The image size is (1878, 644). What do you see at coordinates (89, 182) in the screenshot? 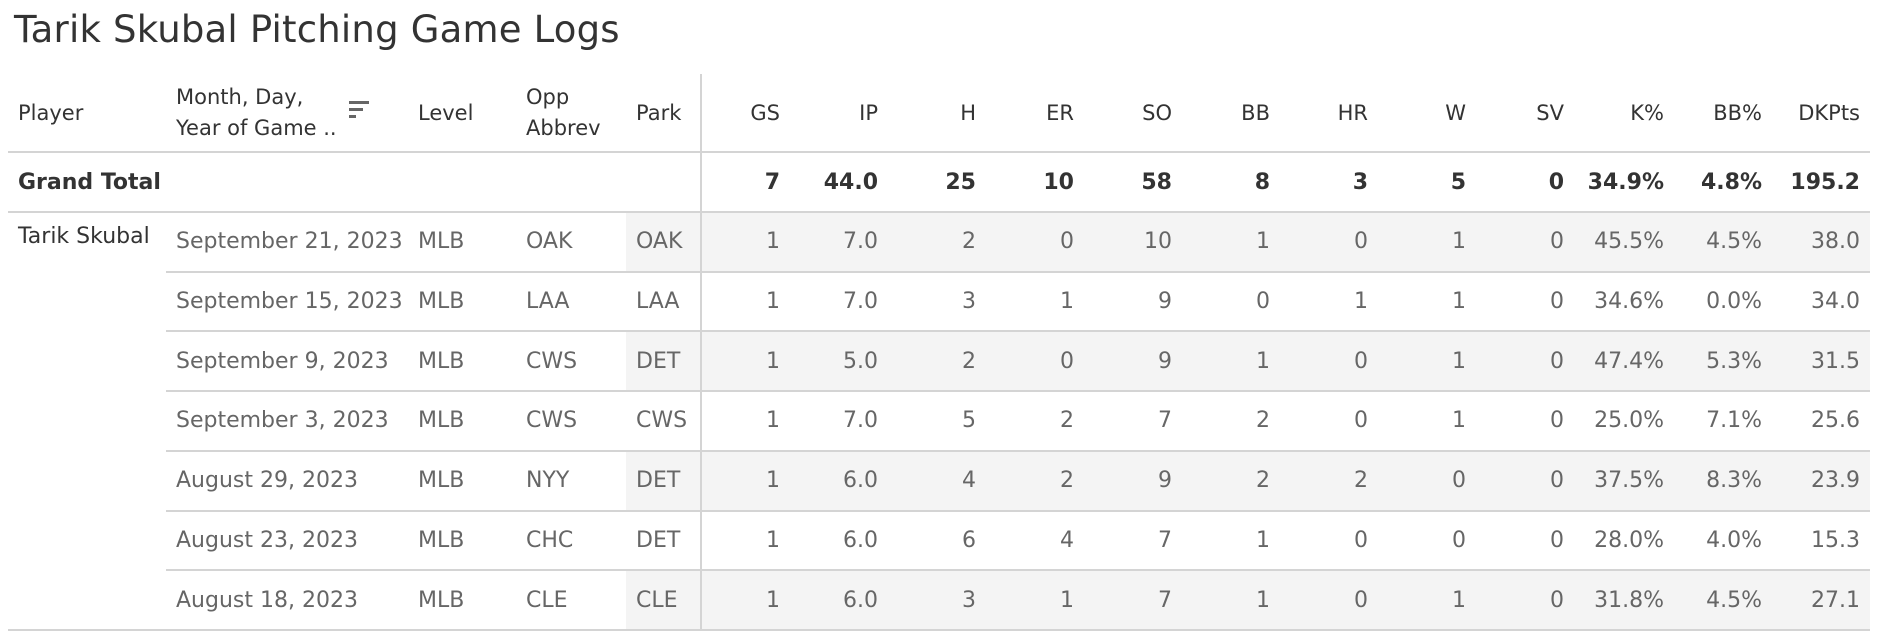
I see `grand-total-label: Grand Total` at bounding box center [89, 182].